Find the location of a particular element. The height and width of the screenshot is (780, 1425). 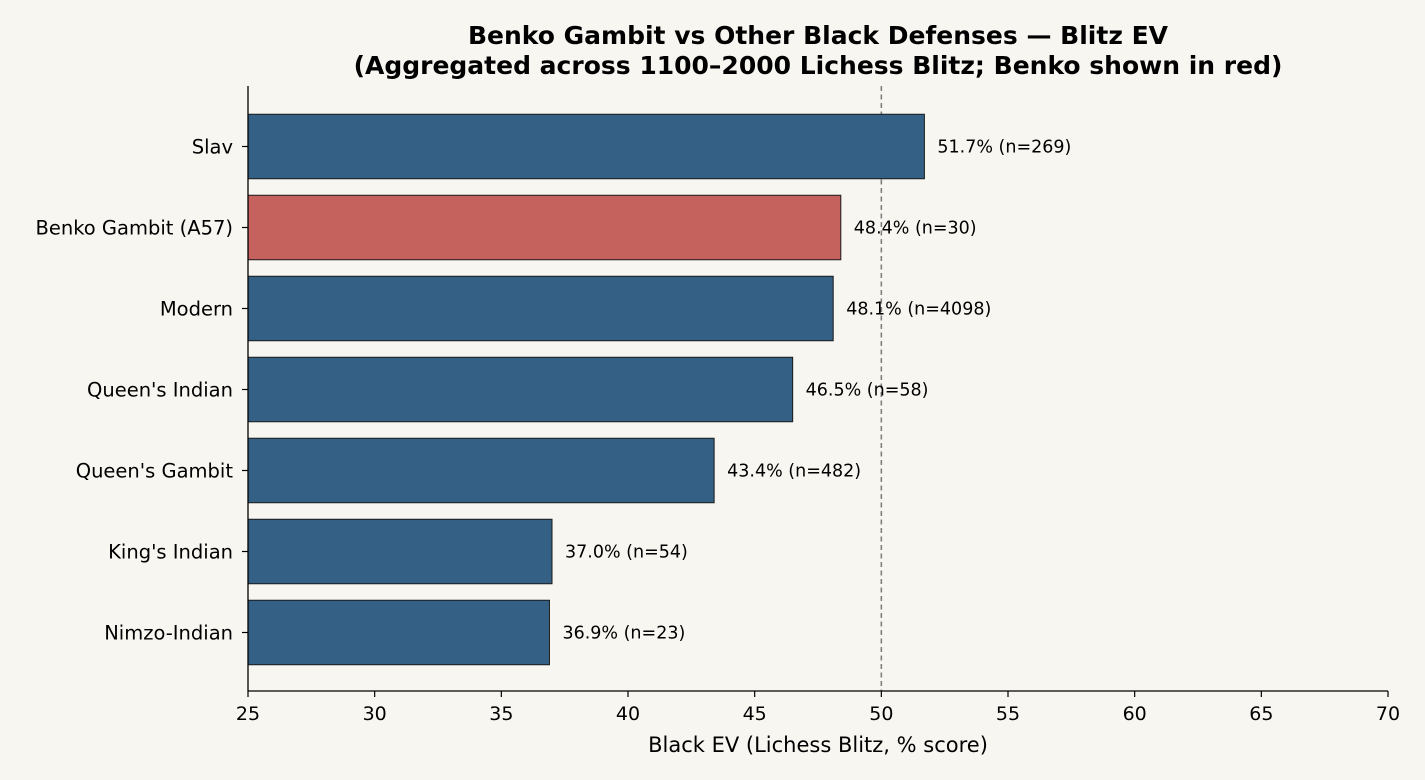

category-label: Nimzo-Indian is located at coordinates (168, 633).